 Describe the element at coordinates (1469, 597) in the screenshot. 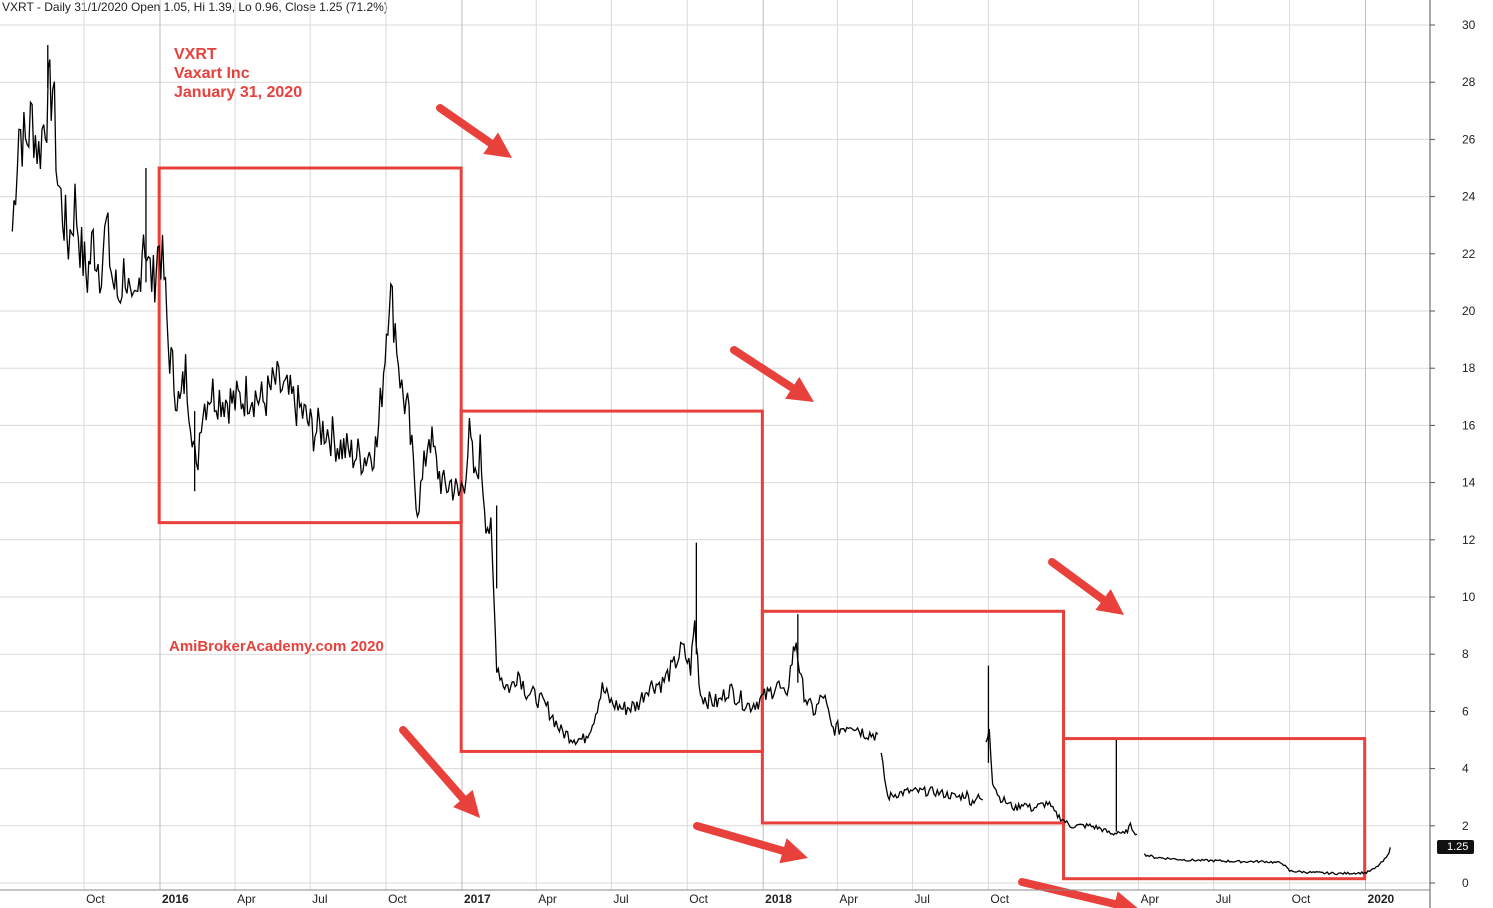

I see `y-tick-label: 10` at that location.